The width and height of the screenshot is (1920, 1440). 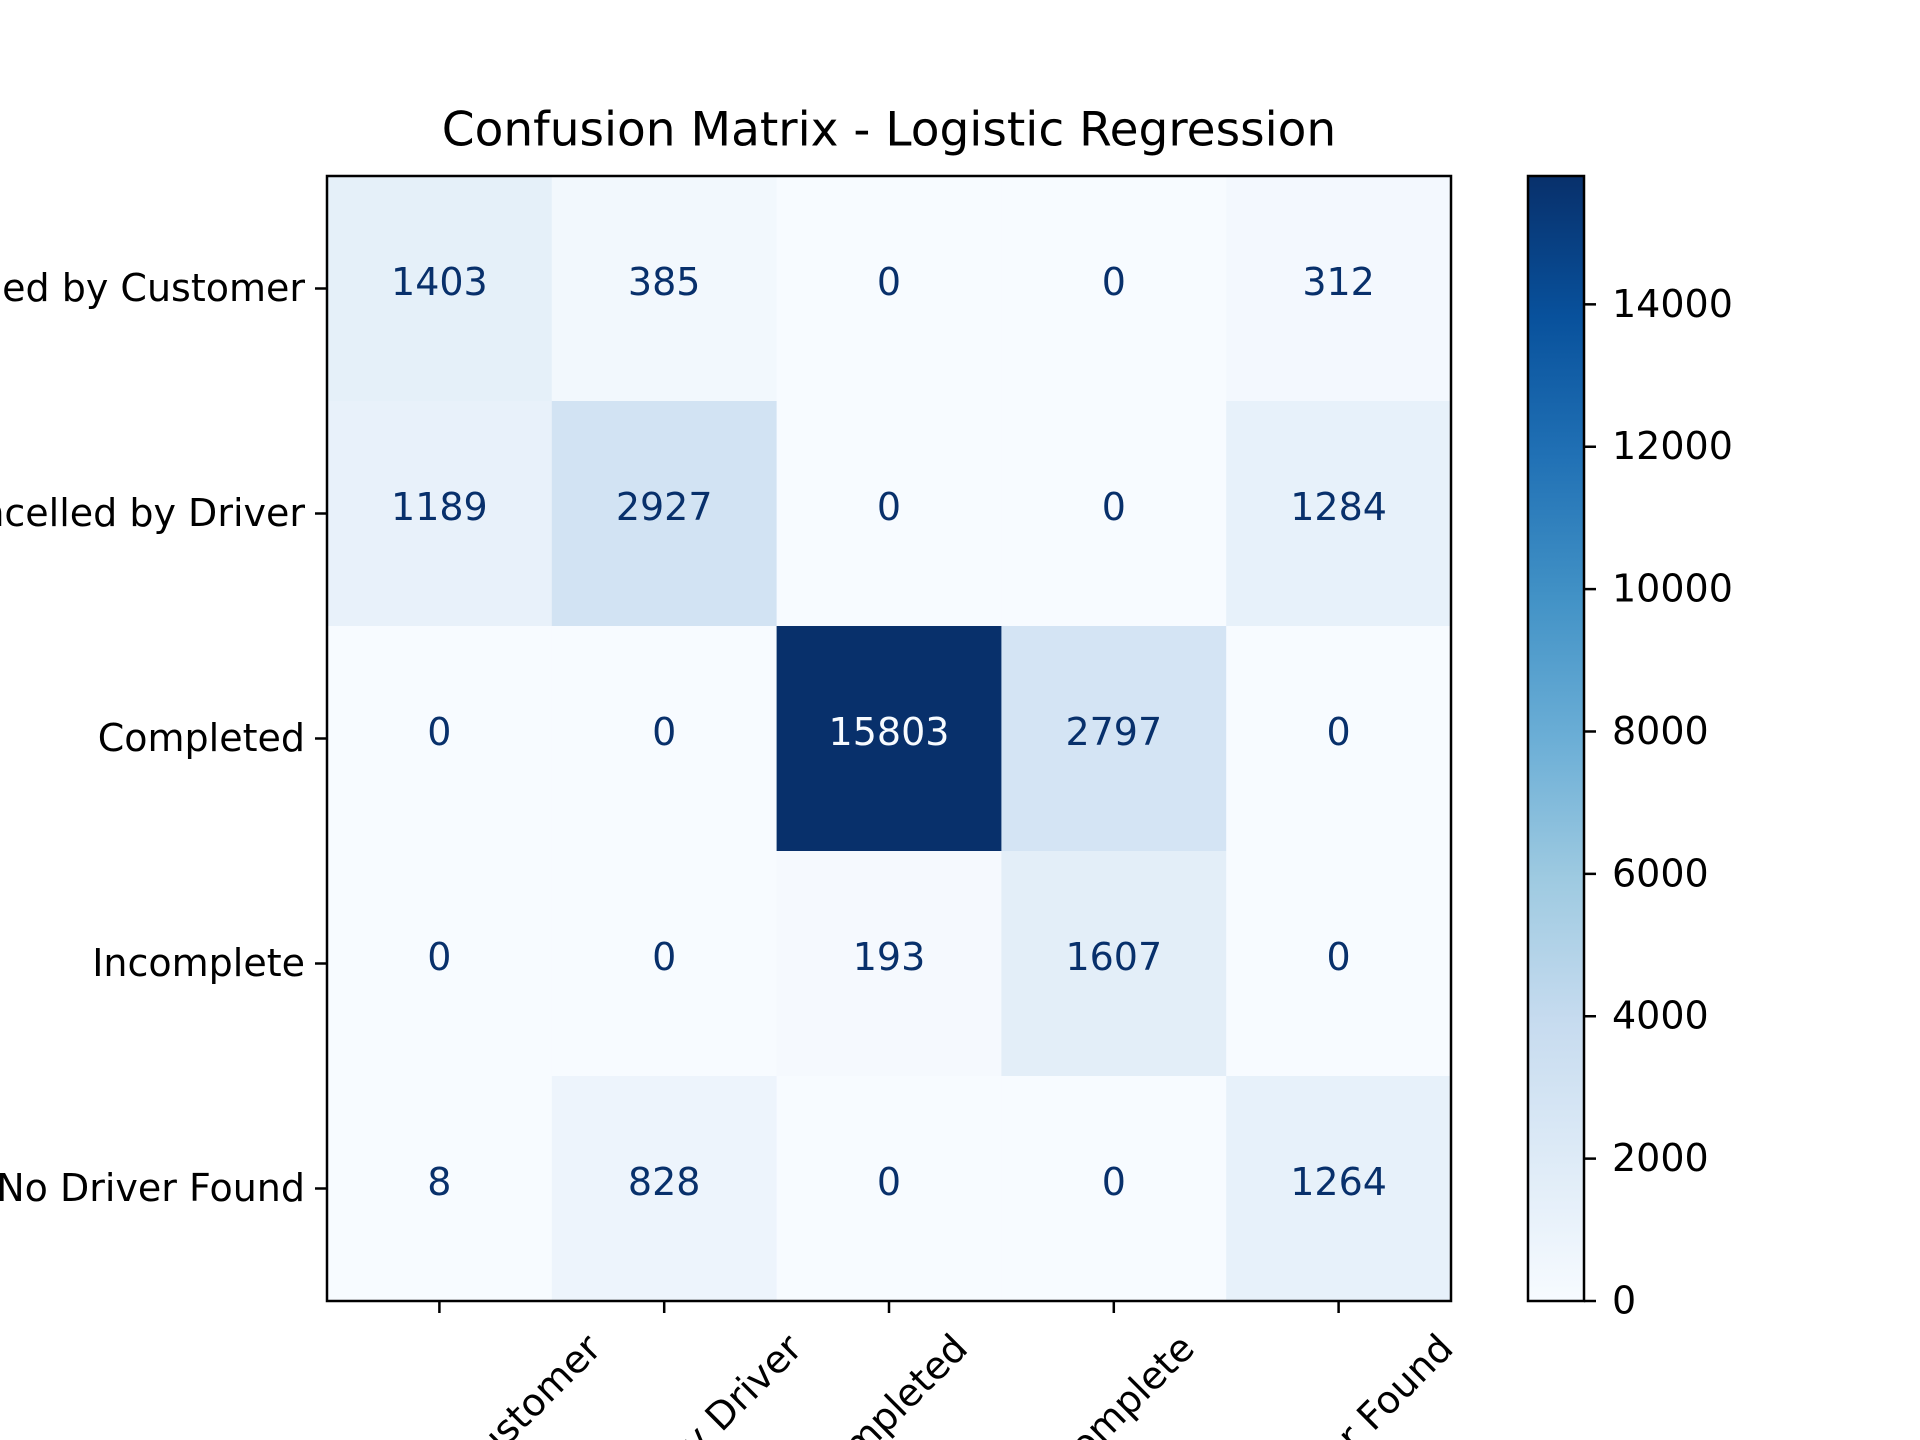 What do you see at coordinates (889, 957) in the screenshot?
I see `cell-label: 193` at bounding box center [889, 957].